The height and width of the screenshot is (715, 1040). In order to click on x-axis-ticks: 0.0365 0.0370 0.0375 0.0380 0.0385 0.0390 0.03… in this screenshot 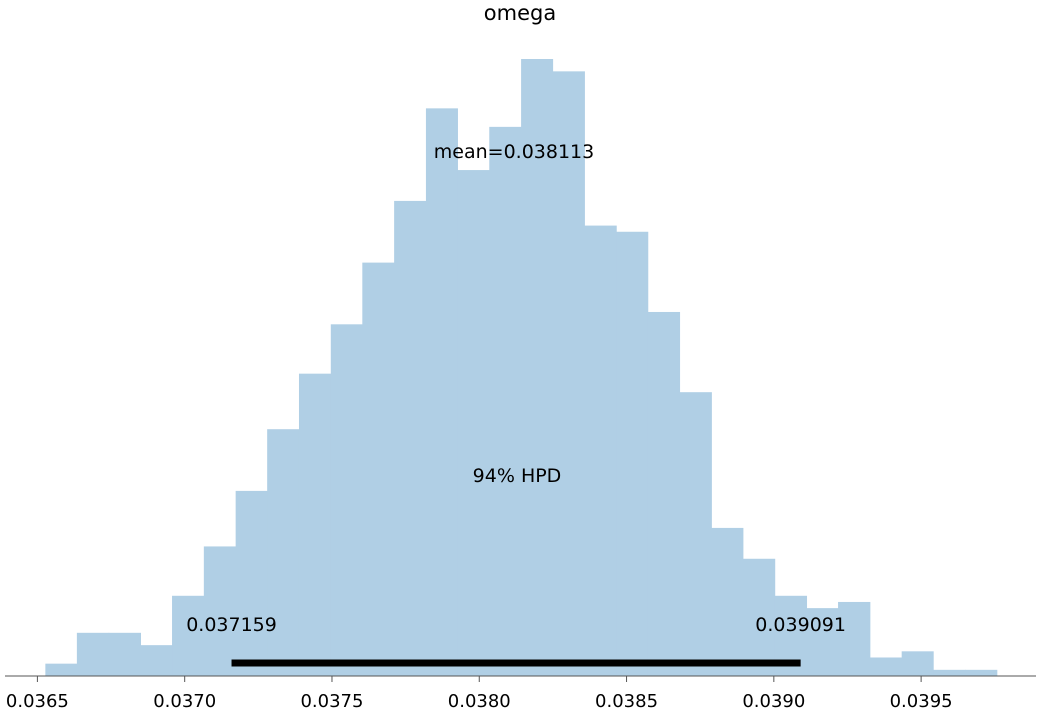, I will do `click(479, 694)`.